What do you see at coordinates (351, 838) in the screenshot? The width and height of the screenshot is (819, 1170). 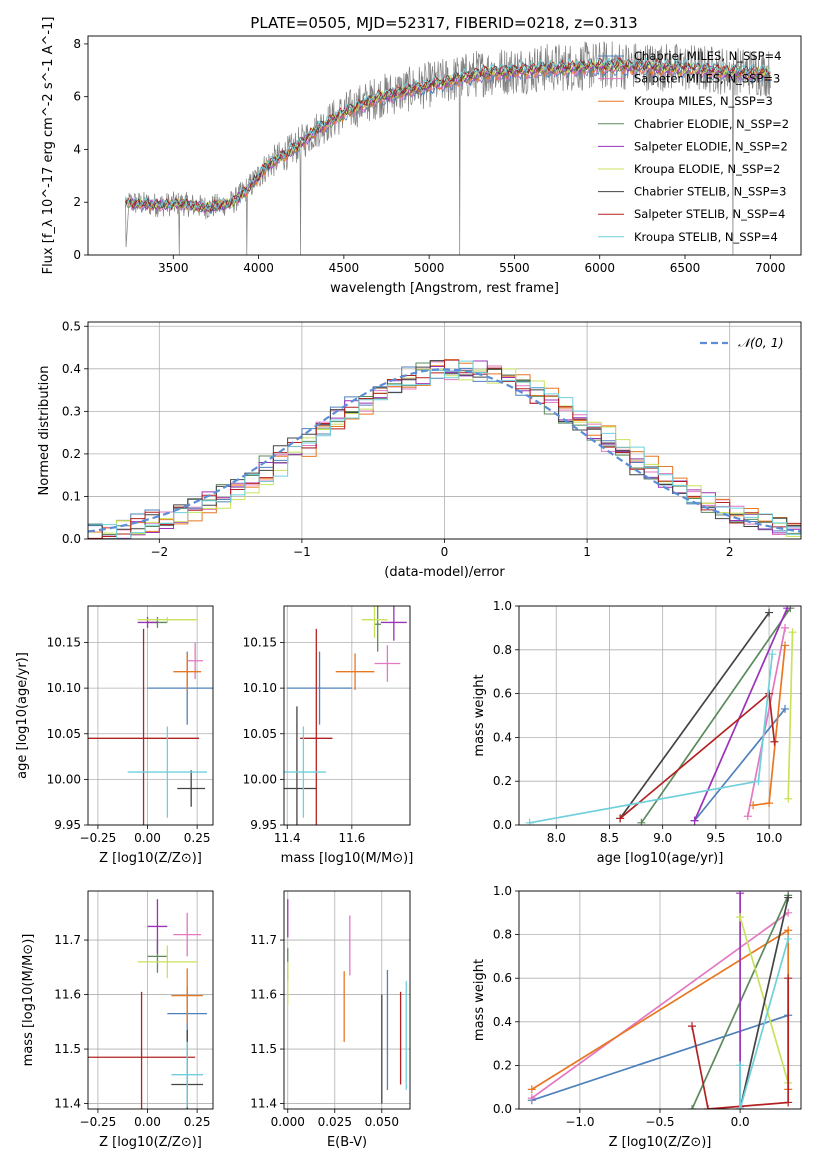 I see `x-tick-label: 11.6` at bounding box center [351, 838].